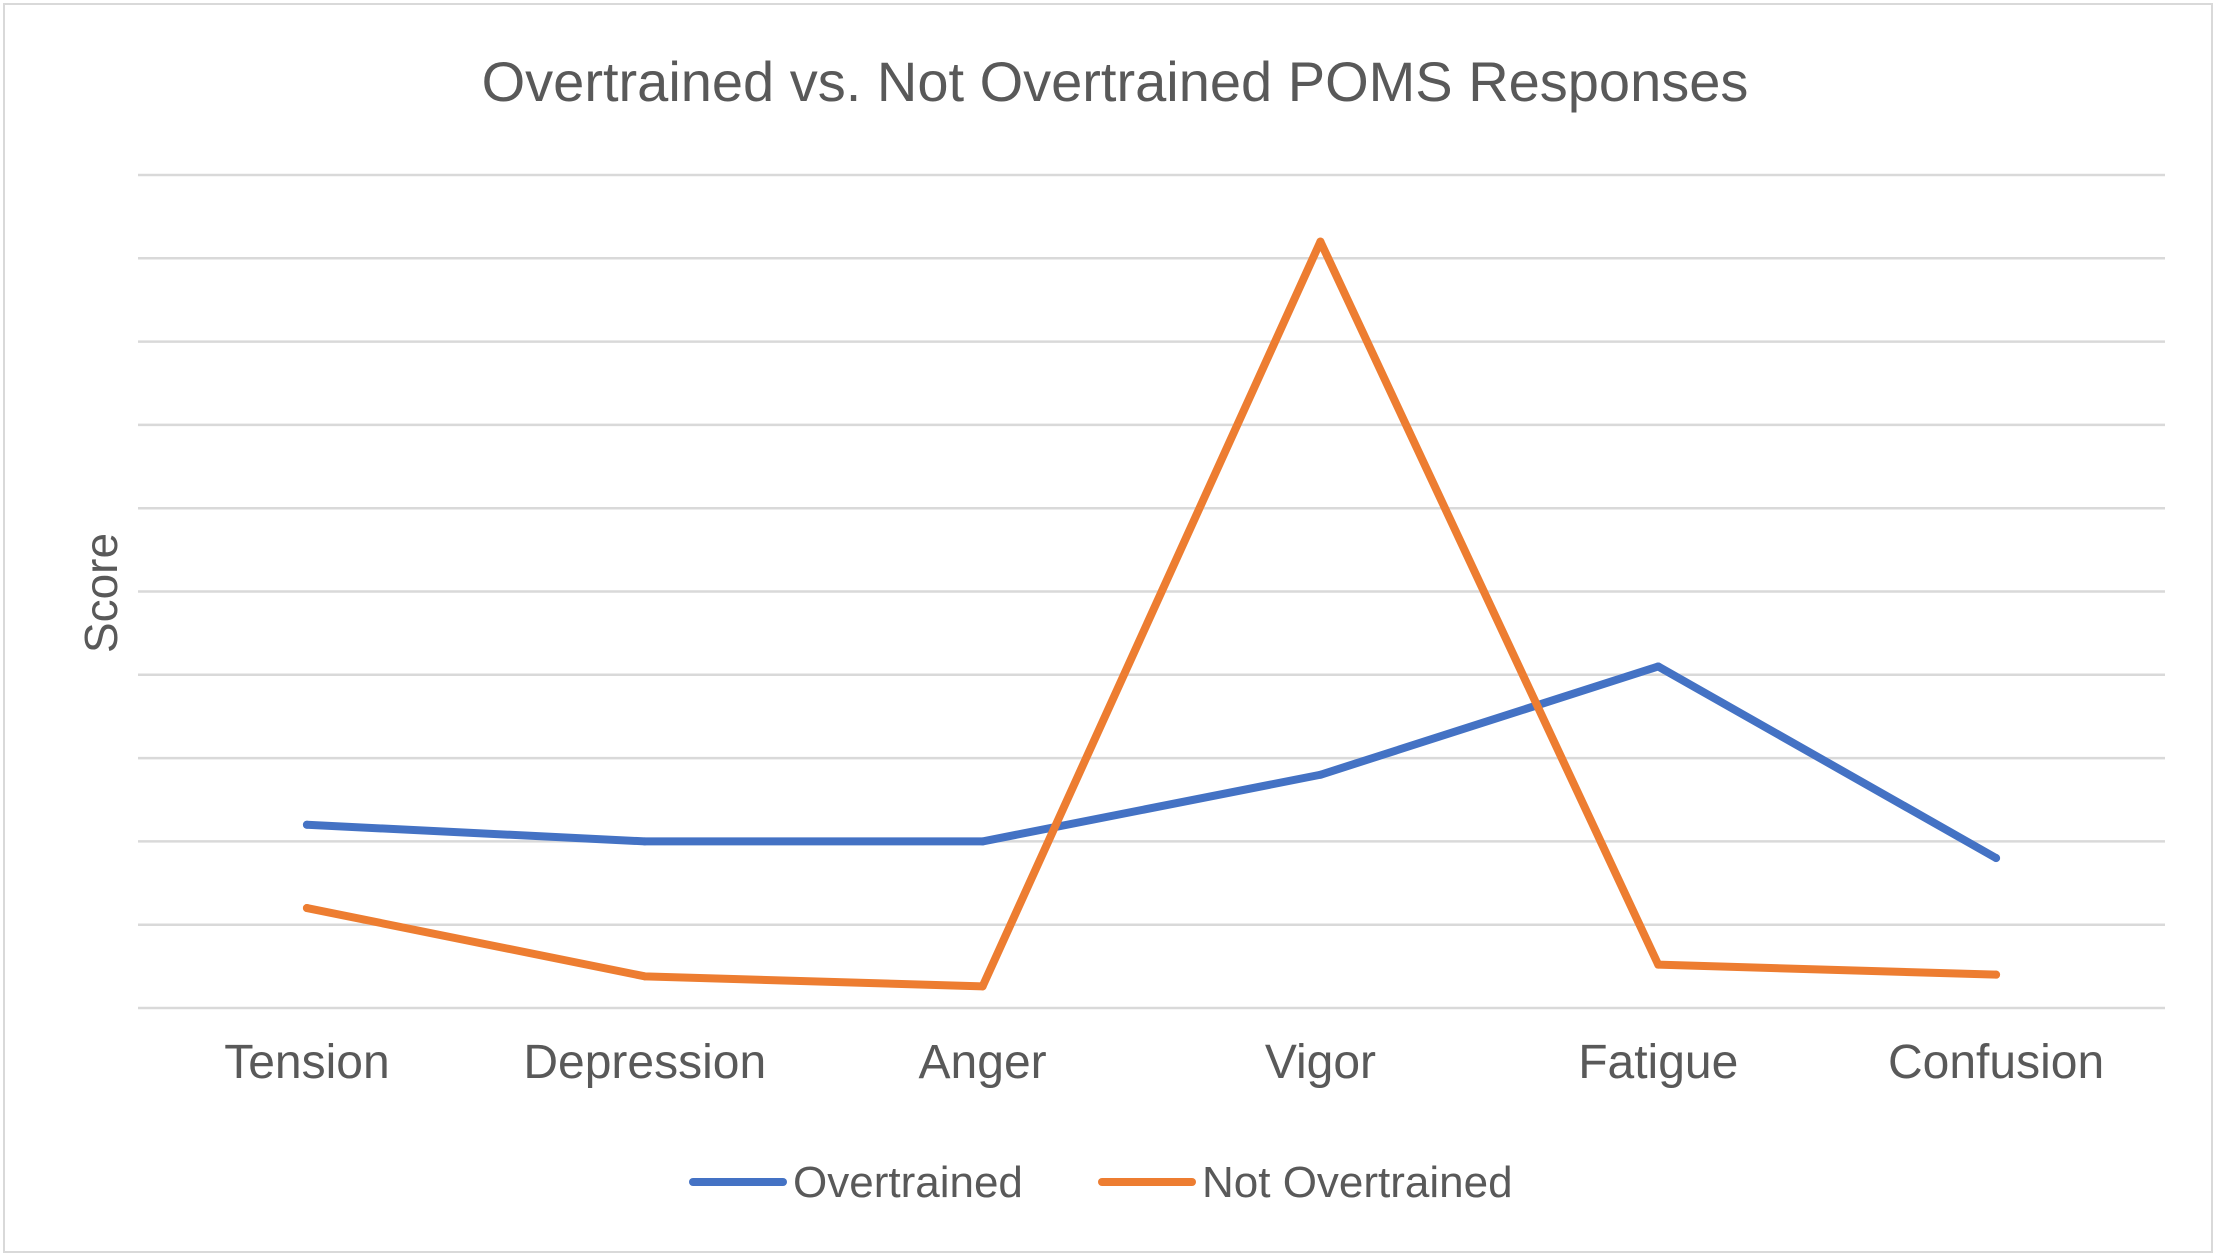 This screenshot has height=1260, width=2218. Describe the element at coordinates (1320, 241) in the screenshot. I see `data-point-not-overtrained-vigor` at that location.